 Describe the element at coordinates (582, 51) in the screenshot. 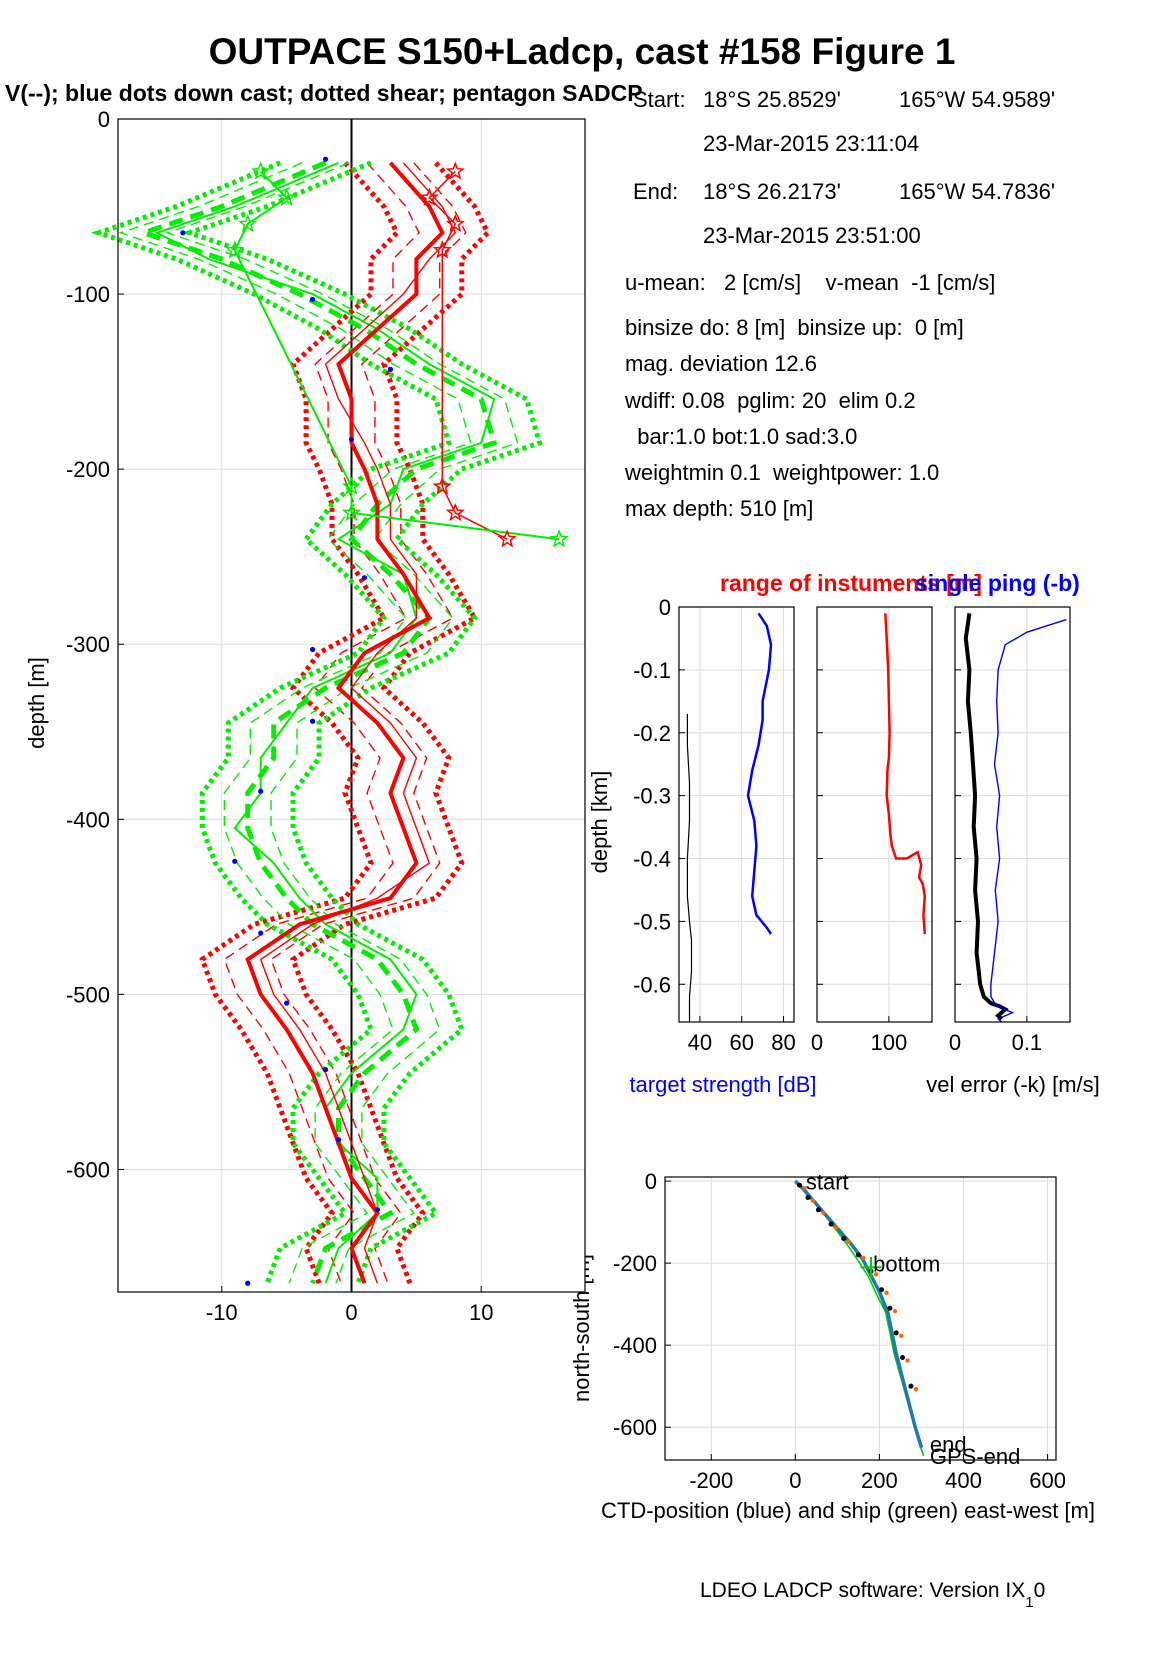

I see `figure-title: OUTPACE S150+Ladcp, cast #158 Figure 1` at that location.